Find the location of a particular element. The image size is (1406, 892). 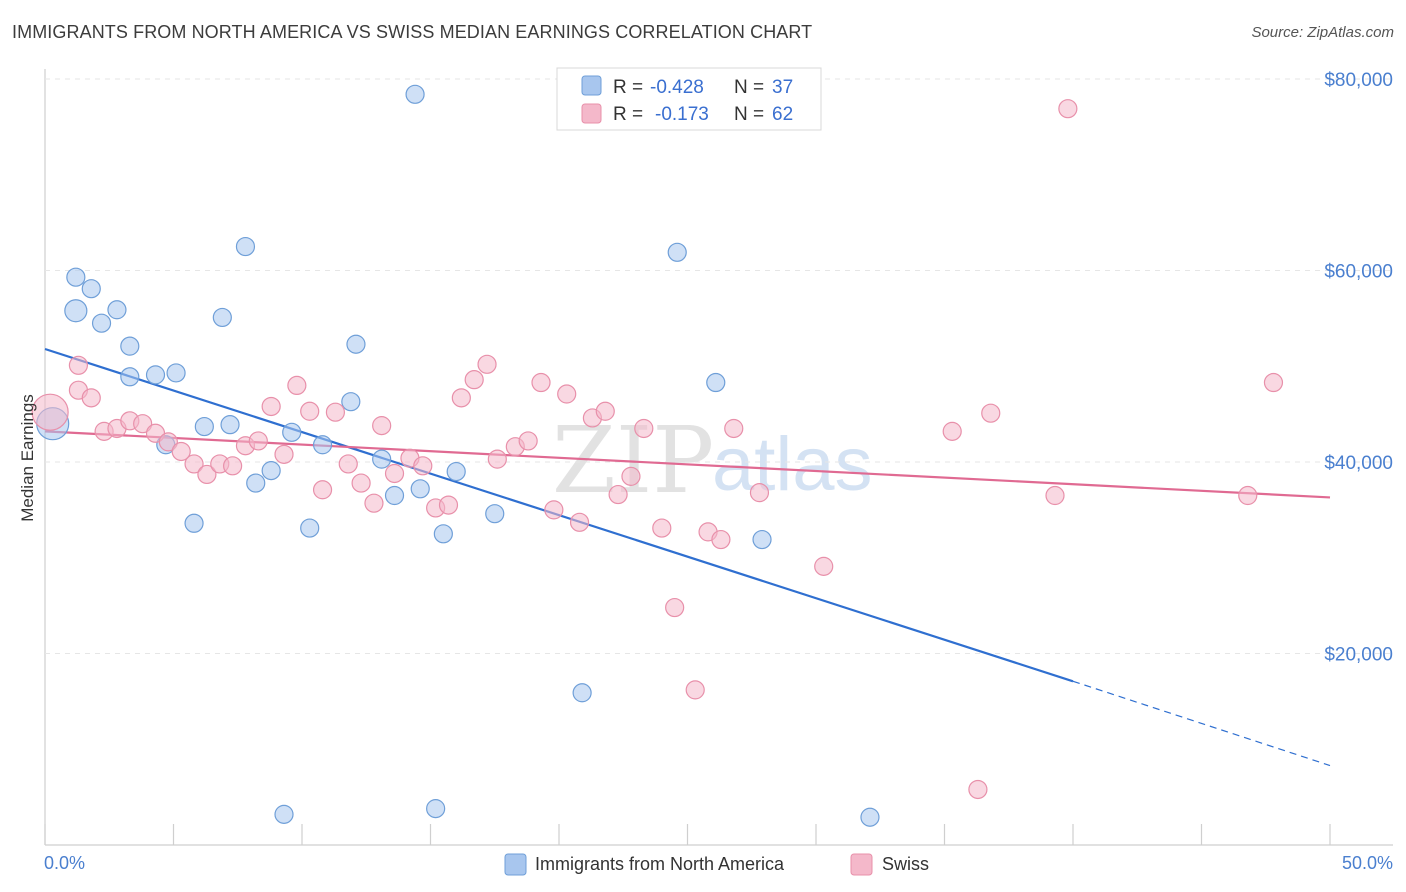

legend-n-label-1: N = is located at coordinates (749, 87).